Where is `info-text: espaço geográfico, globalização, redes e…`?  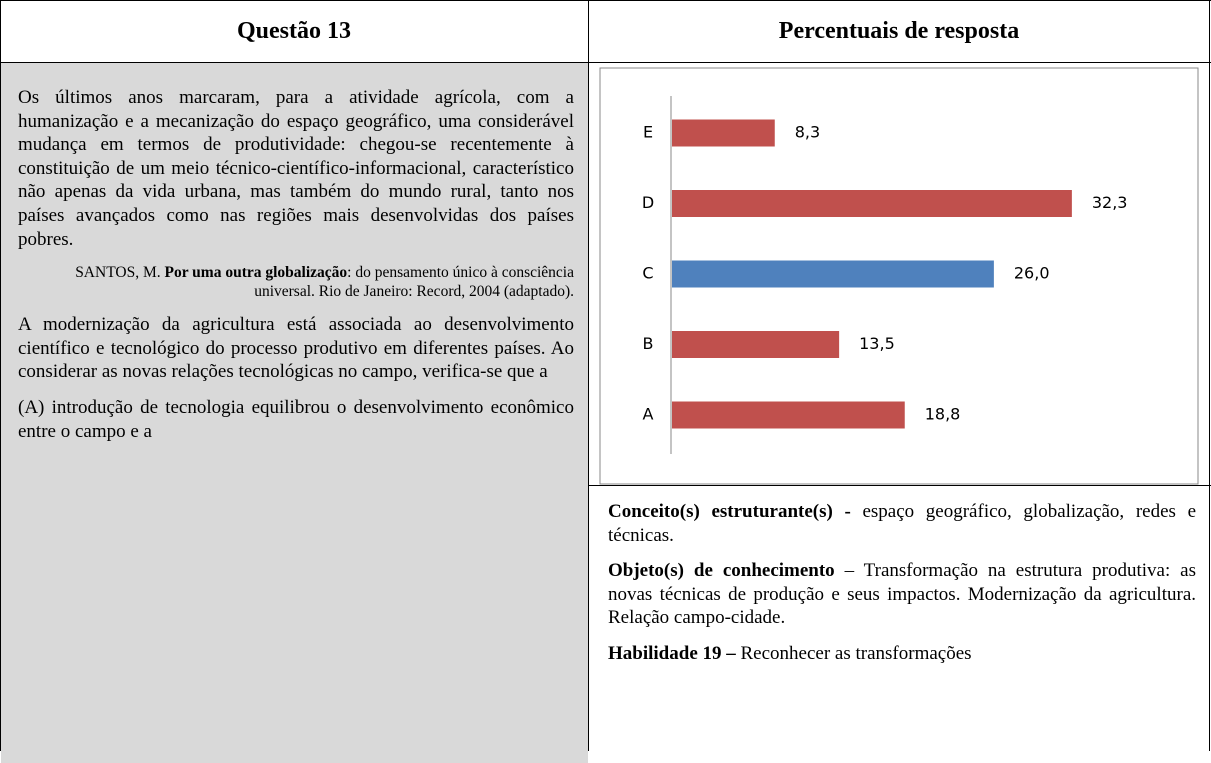 info-text: espaço geográfico, globalização, redes e… is located at coordinates (902, 523).